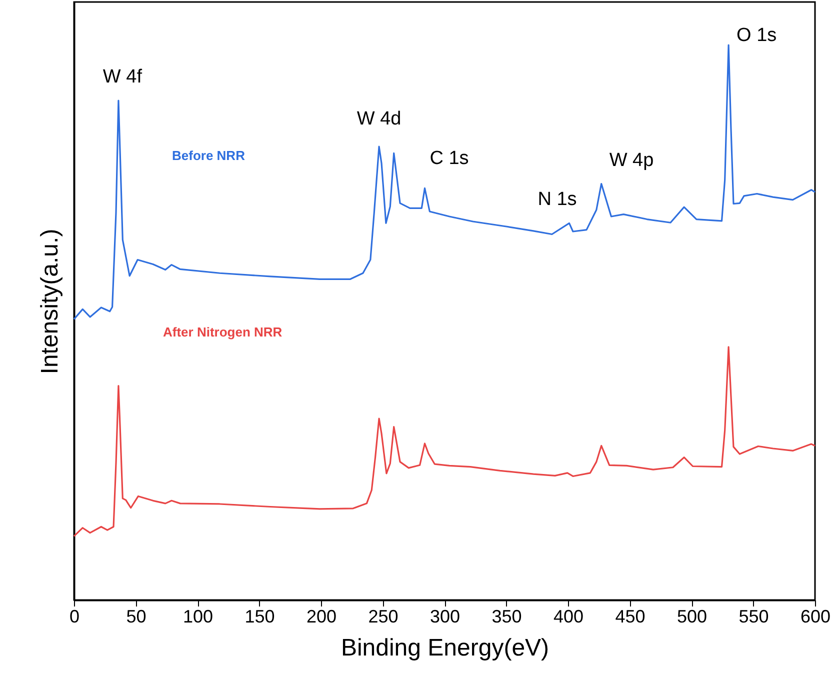 The width and height of the screenshot is (837, 690). Describe the element at coordinates (507, 616) in the screenshot. I see `x-tick-label: 350` at that location.